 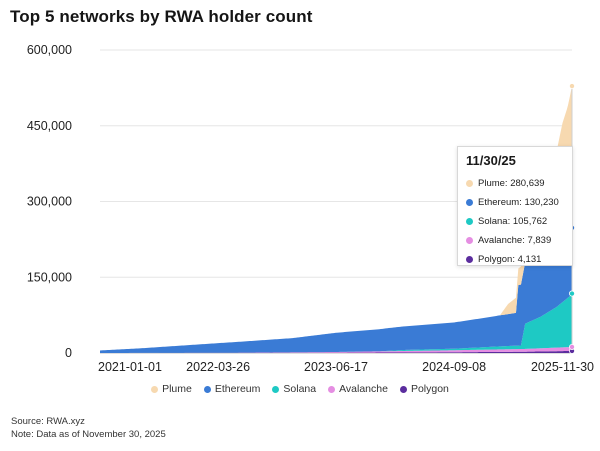 I want to click on legend-label: Ethereum, so click(x=237, y=389).